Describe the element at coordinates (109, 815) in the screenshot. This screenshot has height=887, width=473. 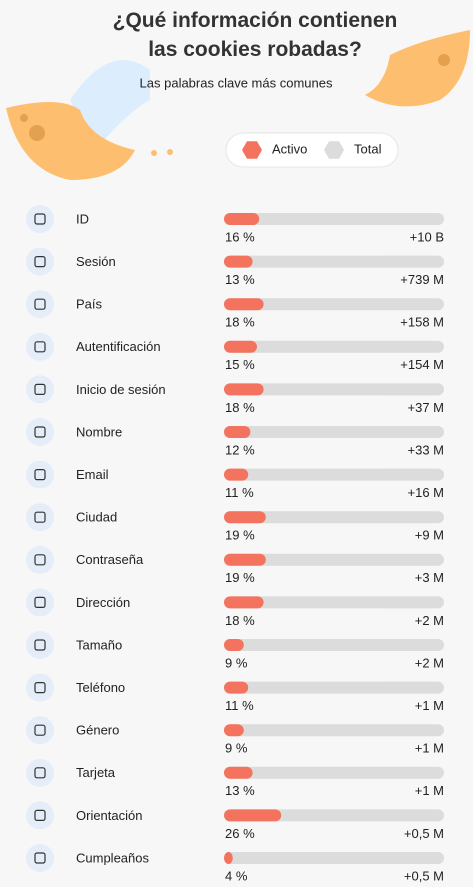
I see `category-label: Orientación` at that location.